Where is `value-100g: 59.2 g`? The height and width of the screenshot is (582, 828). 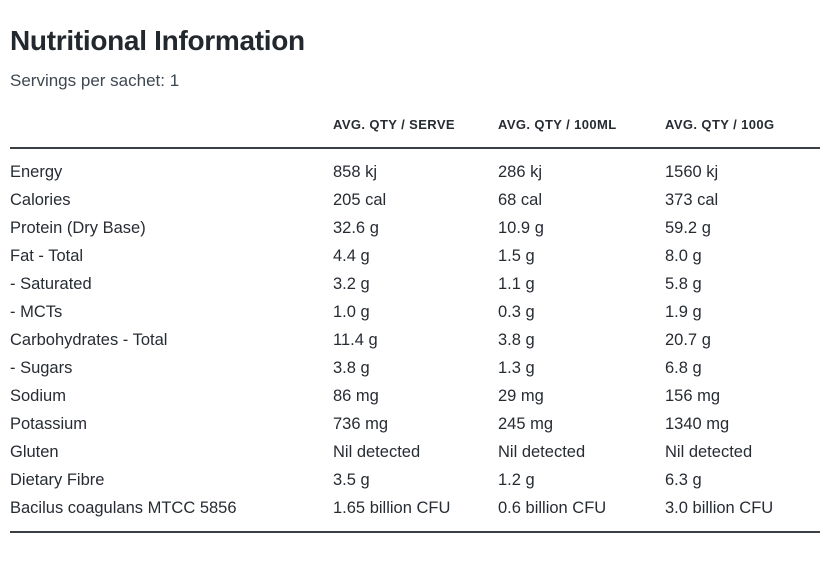 value-100g: 59.2 g is located at coordinates (688, 228).